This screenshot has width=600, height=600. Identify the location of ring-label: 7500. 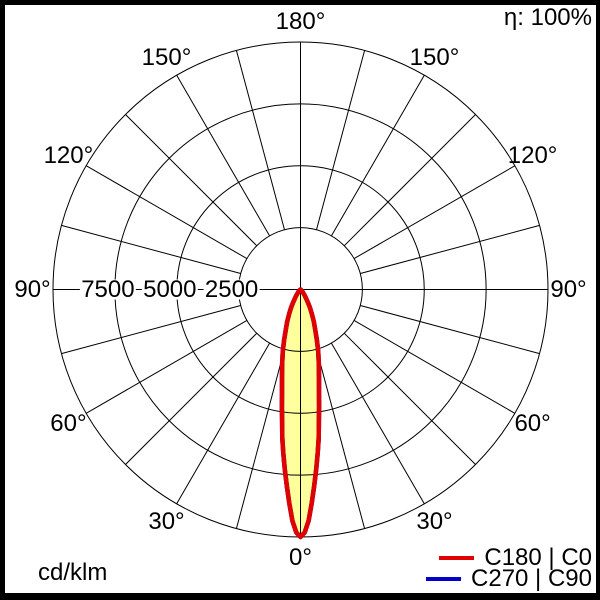
(107, 289).